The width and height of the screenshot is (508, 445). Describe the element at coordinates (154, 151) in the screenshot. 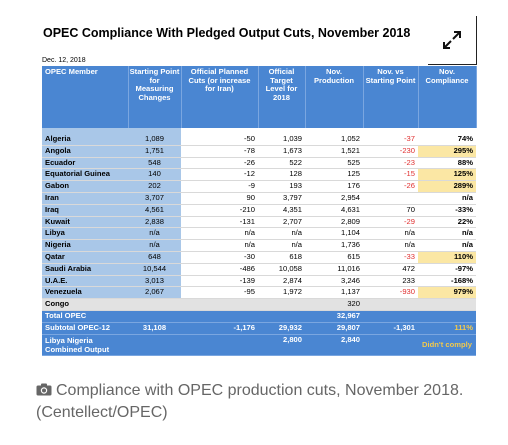

I see `starting-point-value: 1,751` at that location.